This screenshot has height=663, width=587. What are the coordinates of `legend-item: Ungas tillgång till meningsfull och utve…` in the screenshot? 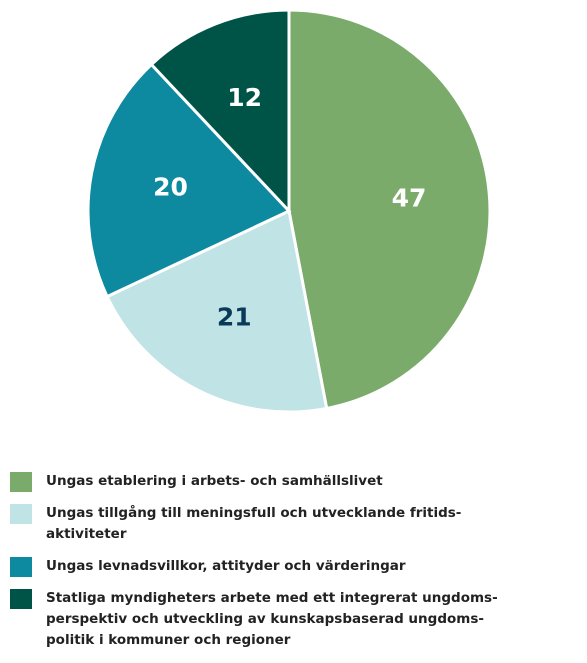 It's located at (295, 524).